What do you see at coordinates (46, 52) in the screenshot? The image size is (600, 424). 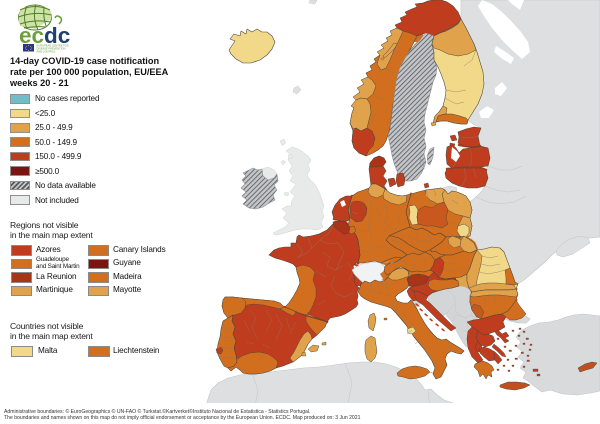 I see `svg-text: AND CONTROL` at bounding box center [46, 52].